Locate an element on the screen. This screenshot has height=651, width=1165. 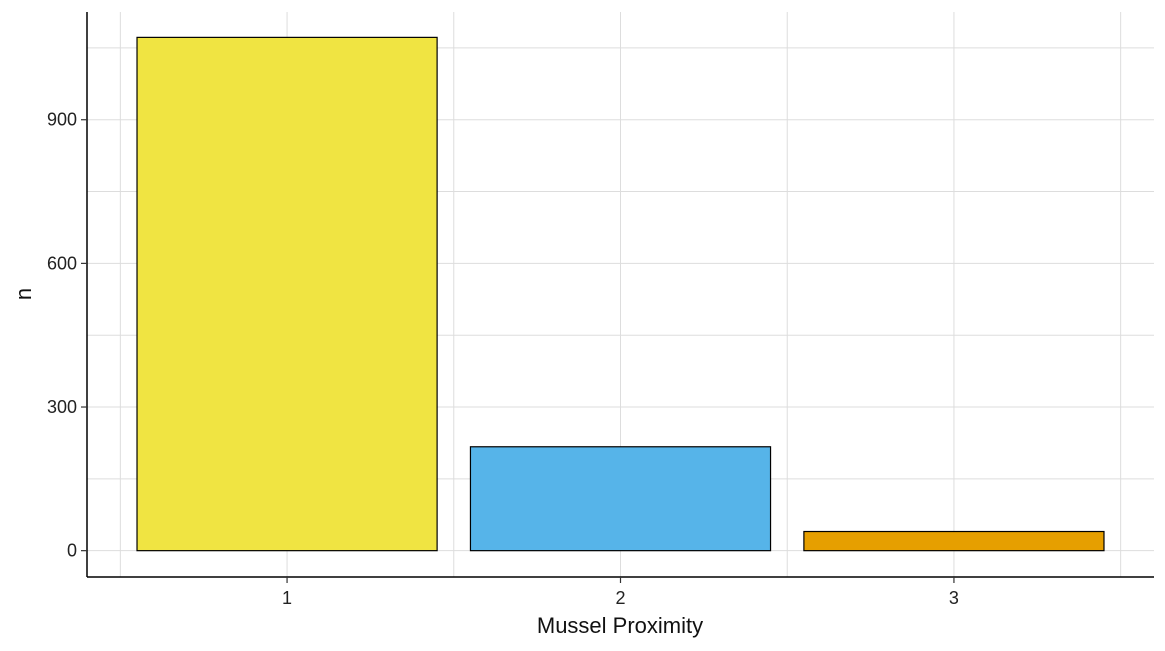
y-axis-title: n is located at coordinates (23, 294).